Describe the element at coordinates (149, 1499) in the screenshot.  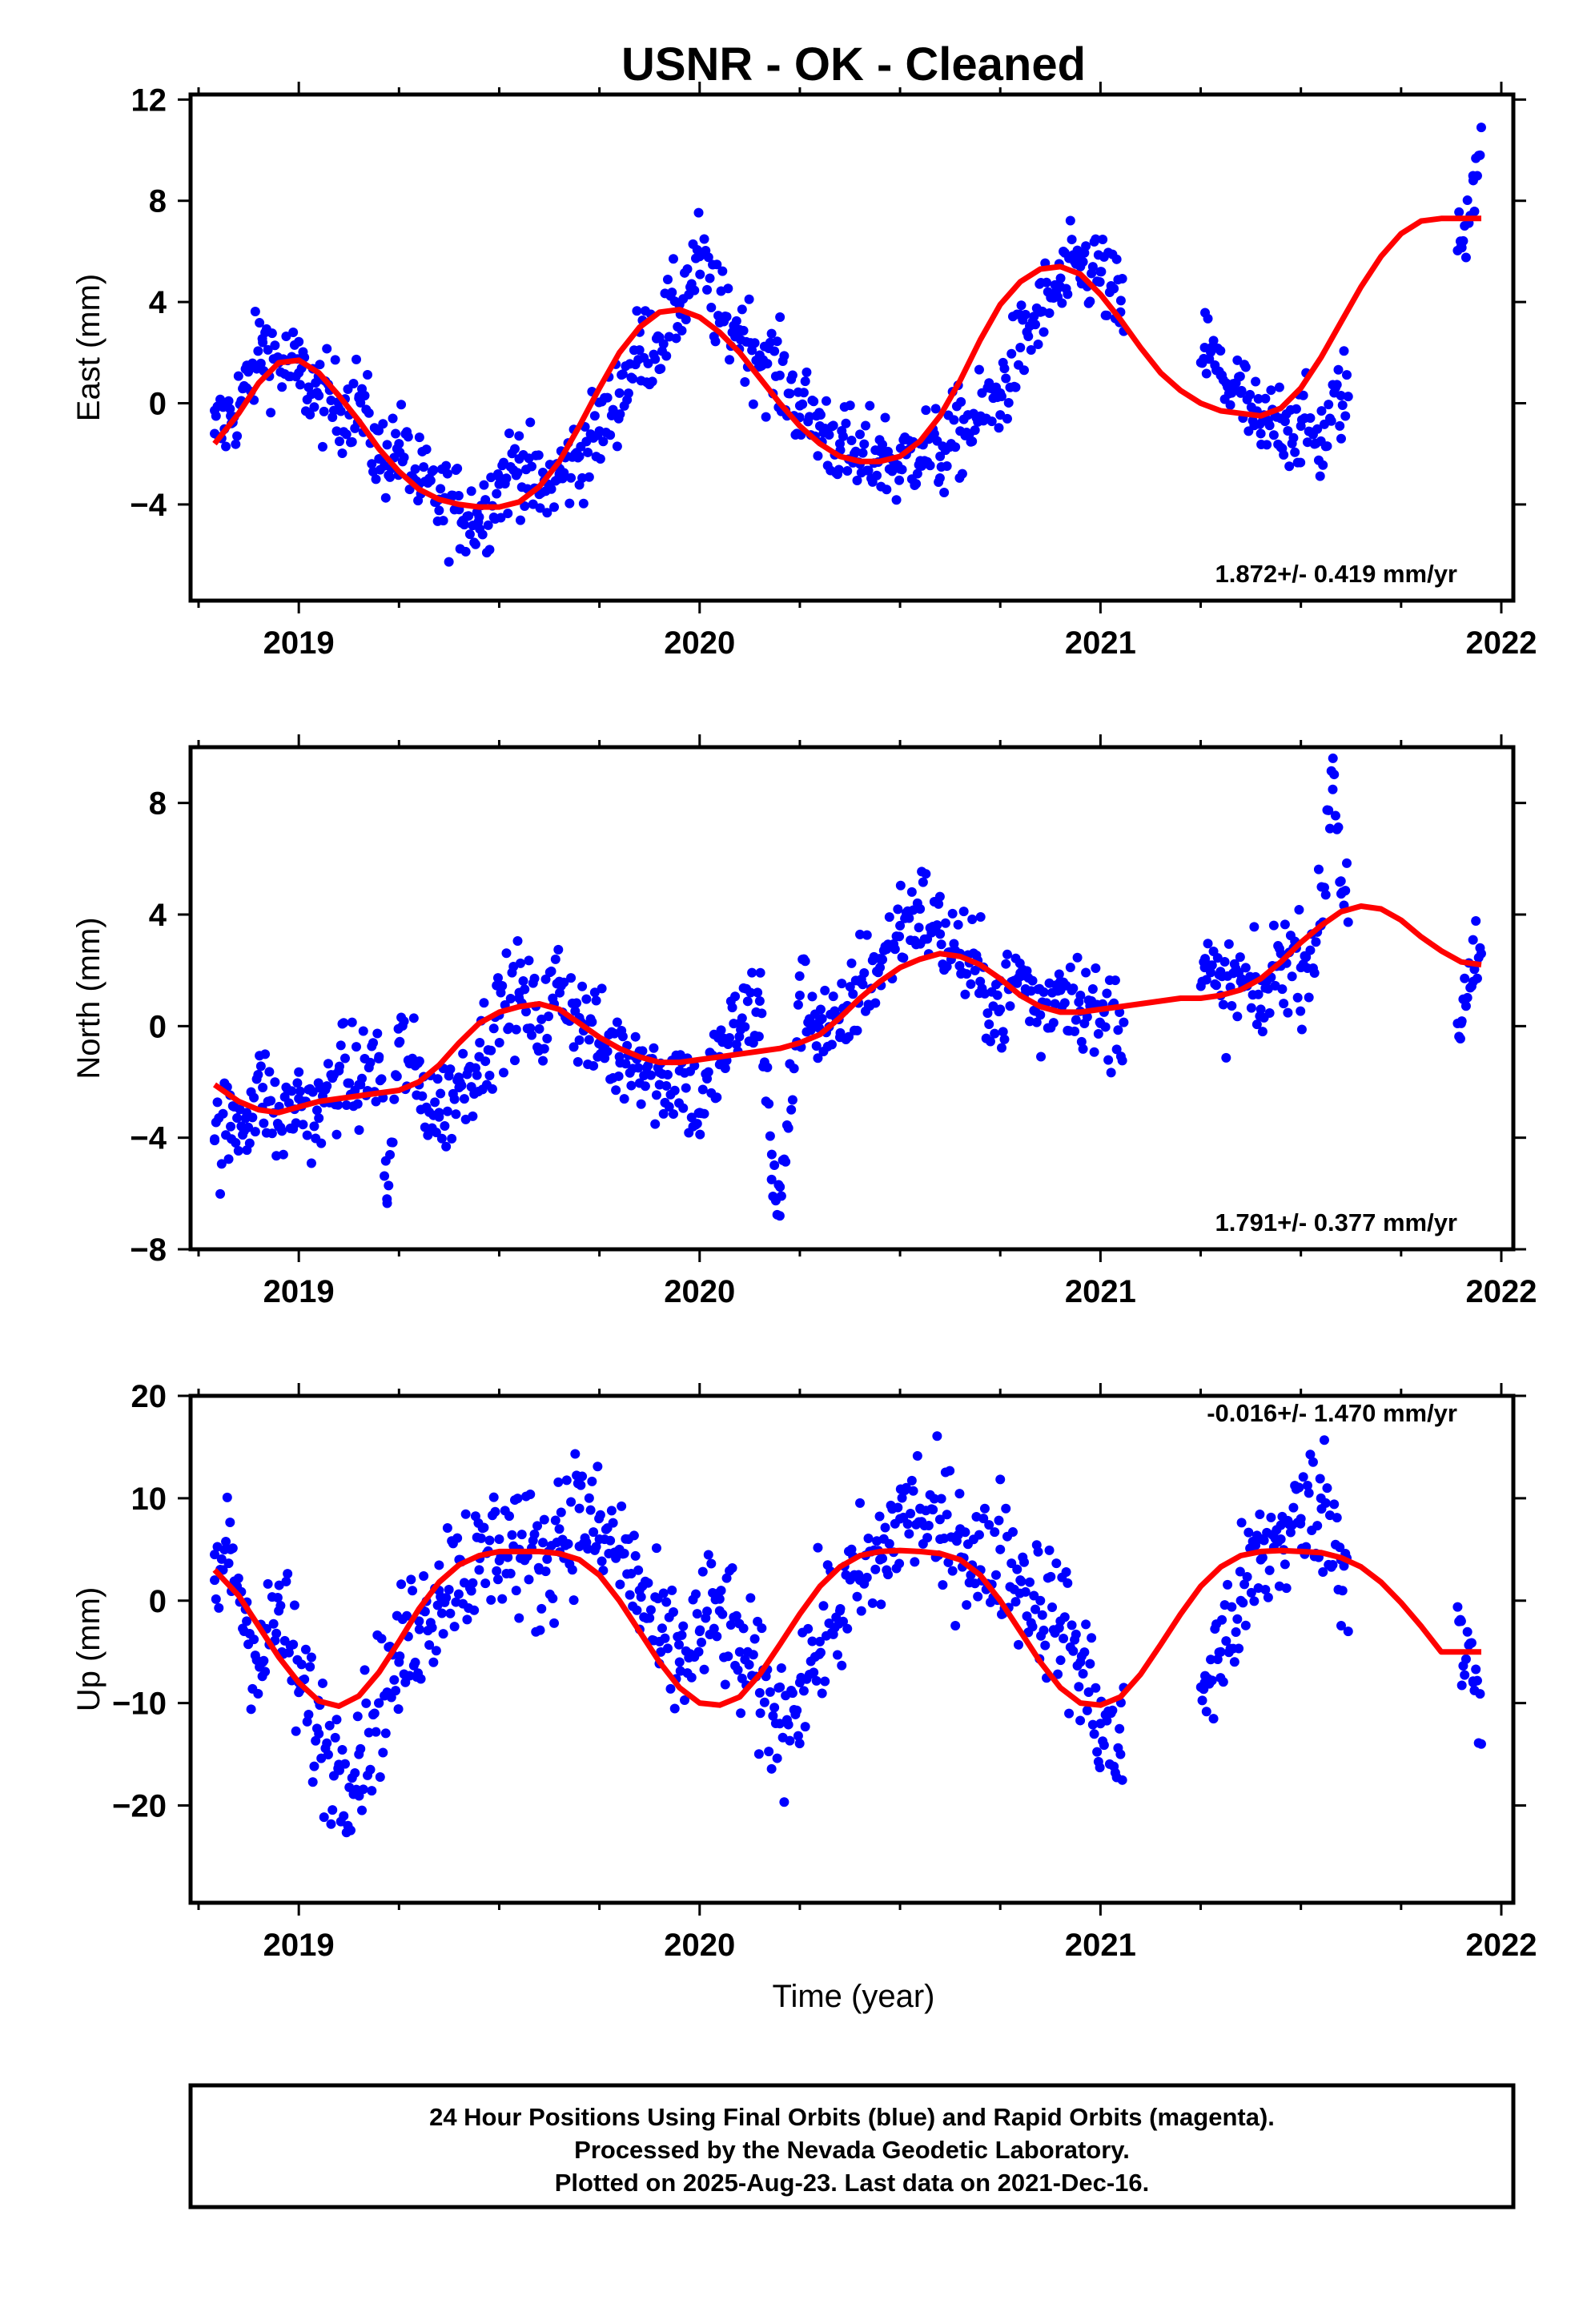
I see `y-tick-label: 10` at that location.